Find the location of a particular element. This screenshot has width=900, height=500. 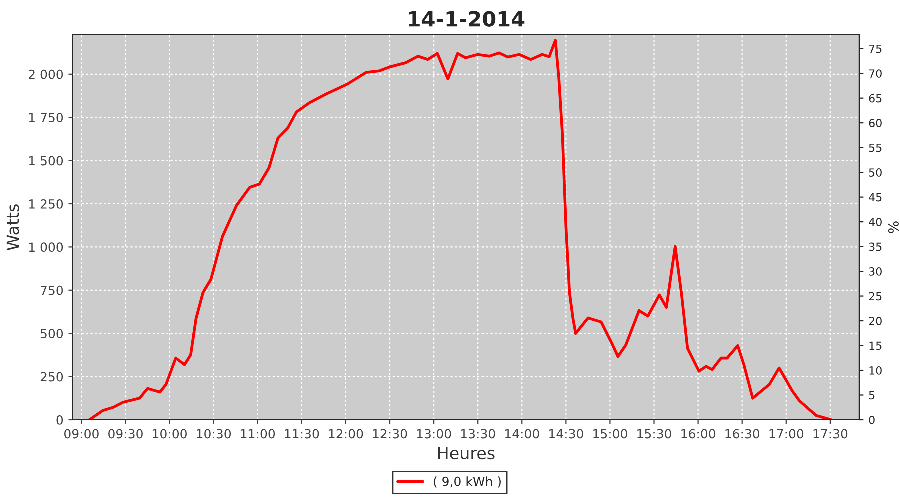

y2-tick-label: 50 is located at coordinates (875, 172).